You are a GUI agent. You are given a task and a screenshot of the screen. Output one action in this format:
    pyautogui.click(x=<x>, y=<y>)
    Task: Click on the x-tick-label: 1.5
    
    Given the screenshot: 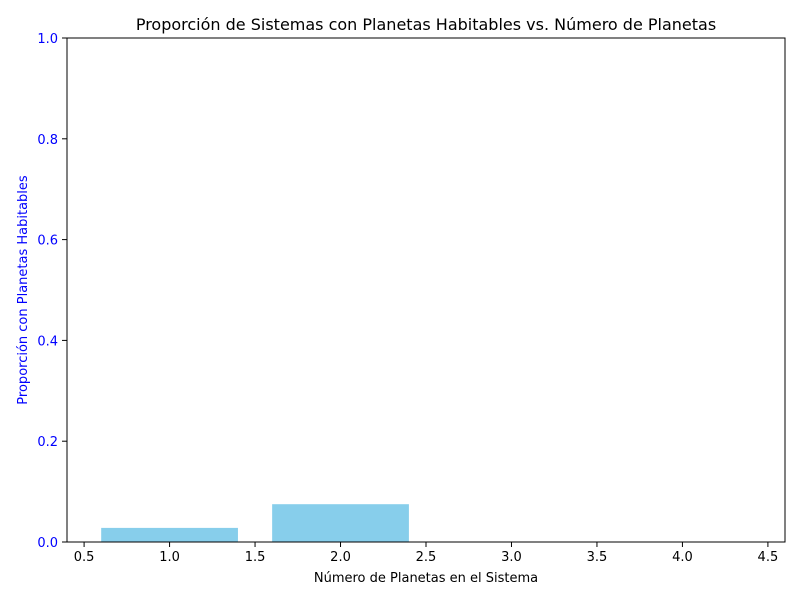 What is the action you would take?
    pyautogui.click(x=255, y=557)
    